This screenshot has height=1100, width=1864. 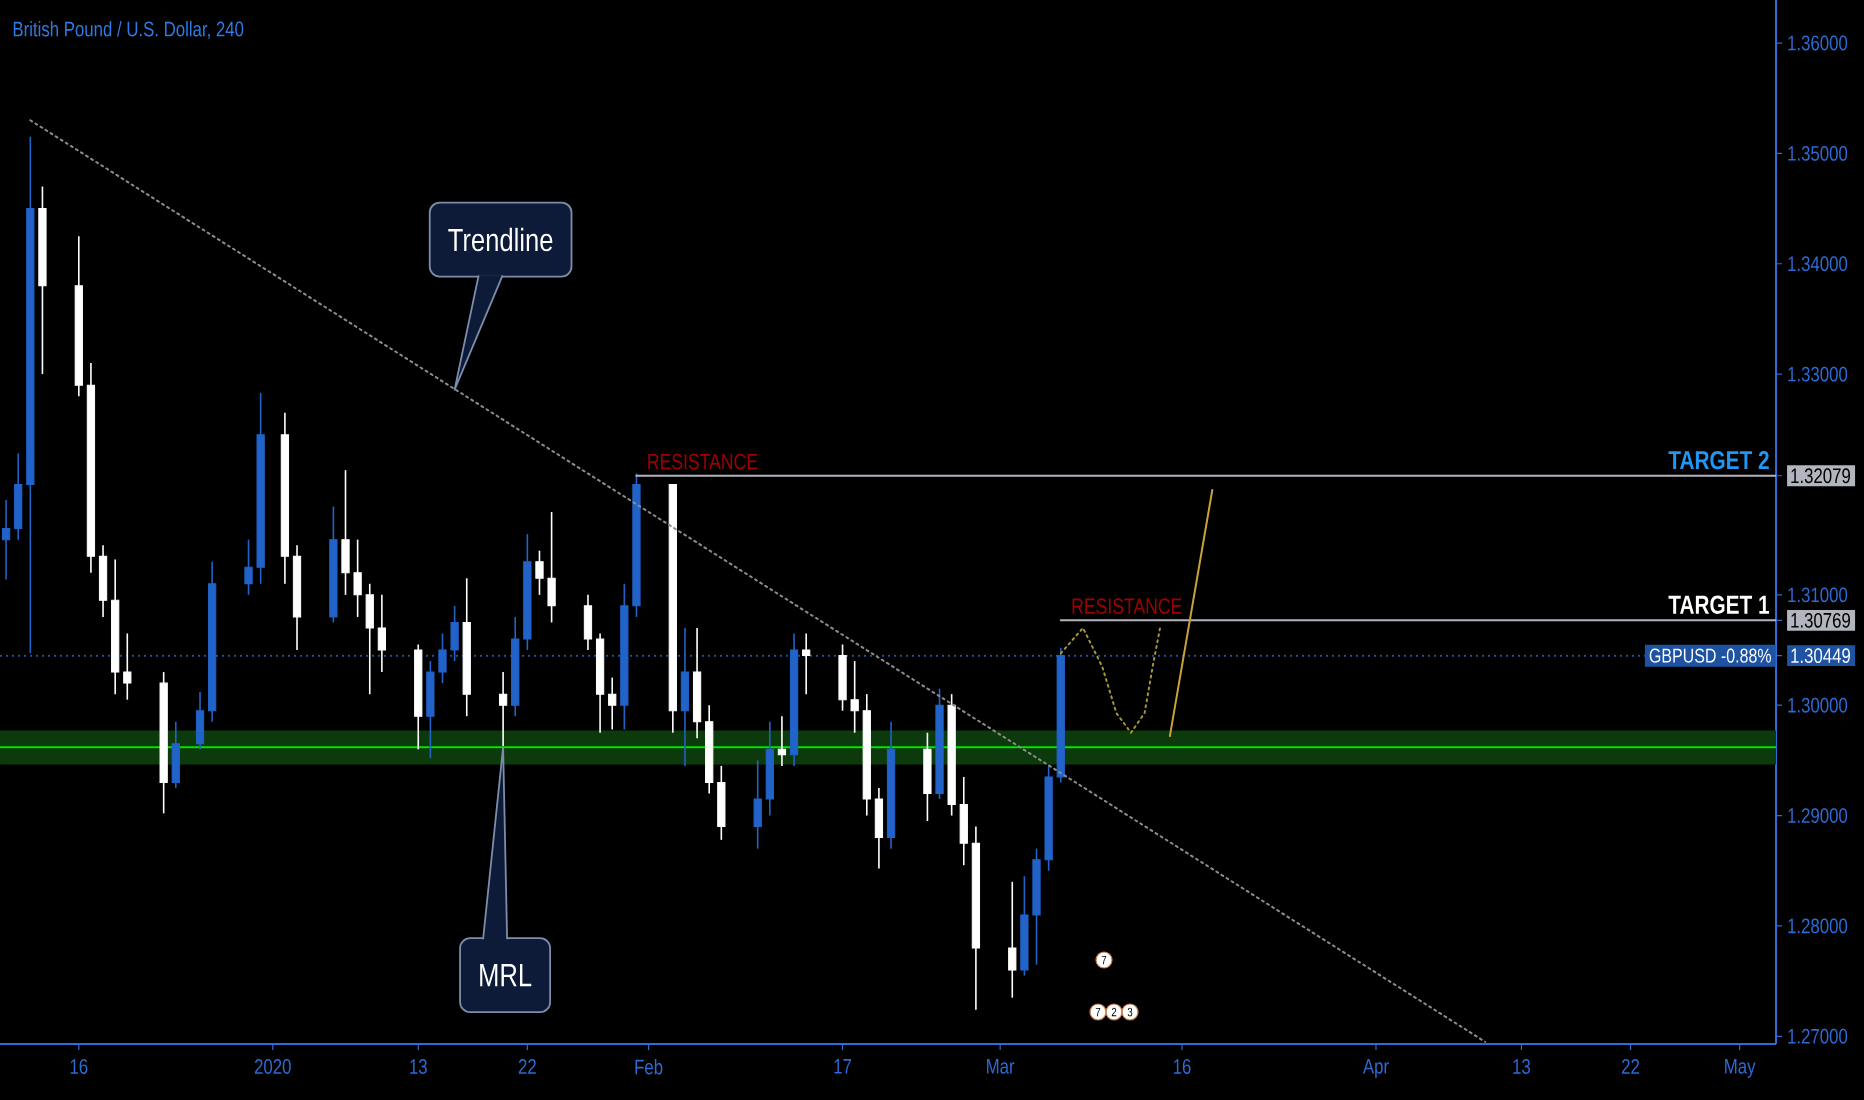 What do you see at coordinates (1818, 926) in the screenshot?
I see `y-tick-label: 1.28000` at bounding box center [1818, 926].